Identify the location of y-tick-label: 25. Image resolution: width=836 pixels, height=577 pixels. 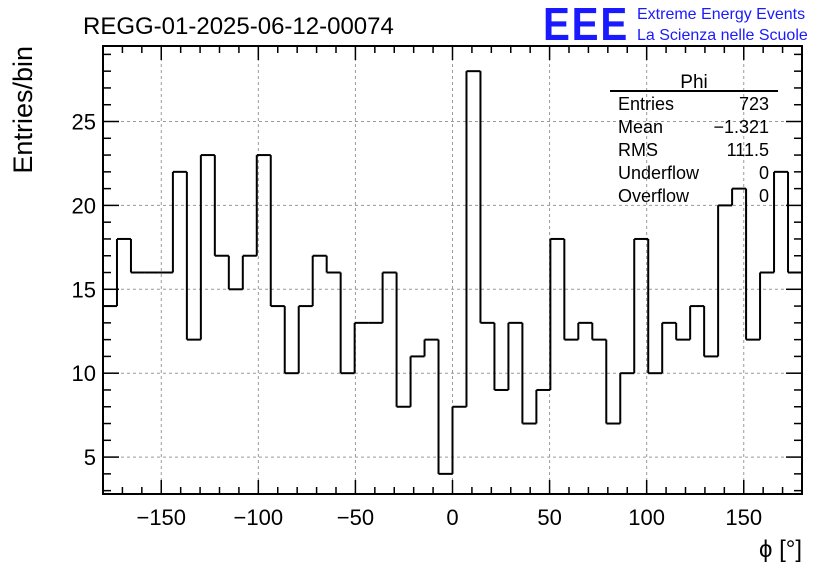
(84, 122).